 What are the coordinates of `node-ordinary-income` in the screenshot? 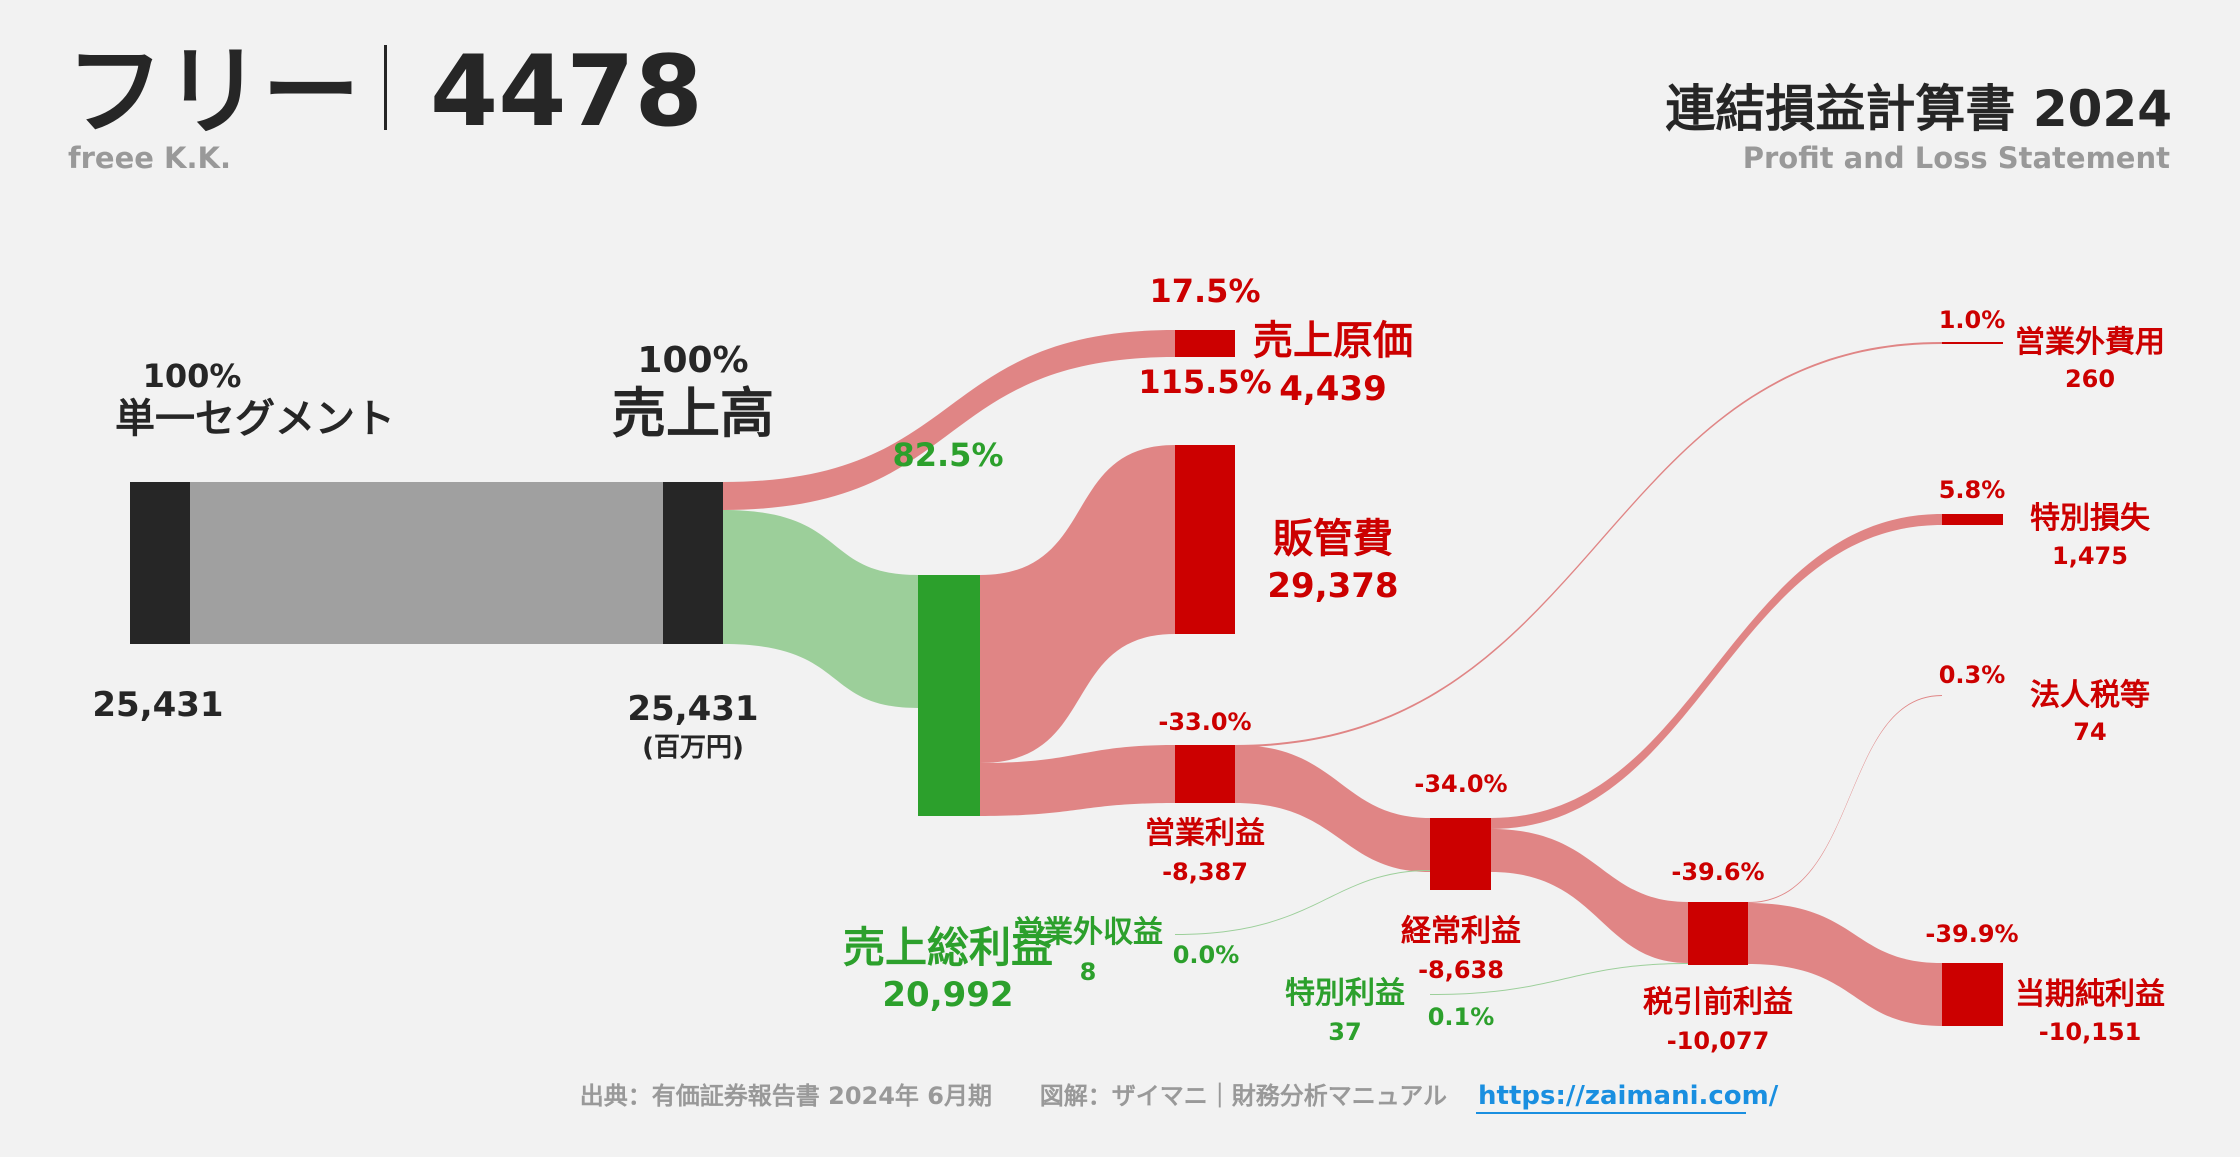 It's located at (1460, 854).